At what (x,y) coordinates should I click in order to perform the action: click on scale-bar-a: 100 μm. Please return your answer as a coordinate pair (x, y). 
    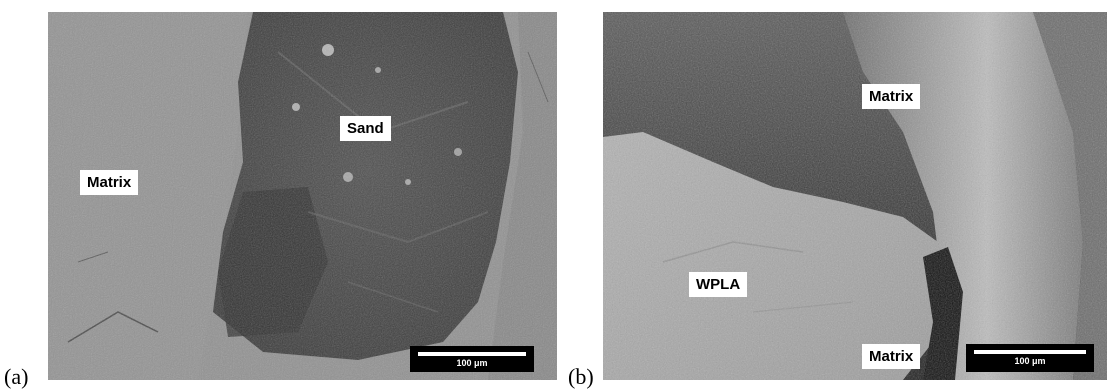
    Looking at the image, I should click on (472, 359).